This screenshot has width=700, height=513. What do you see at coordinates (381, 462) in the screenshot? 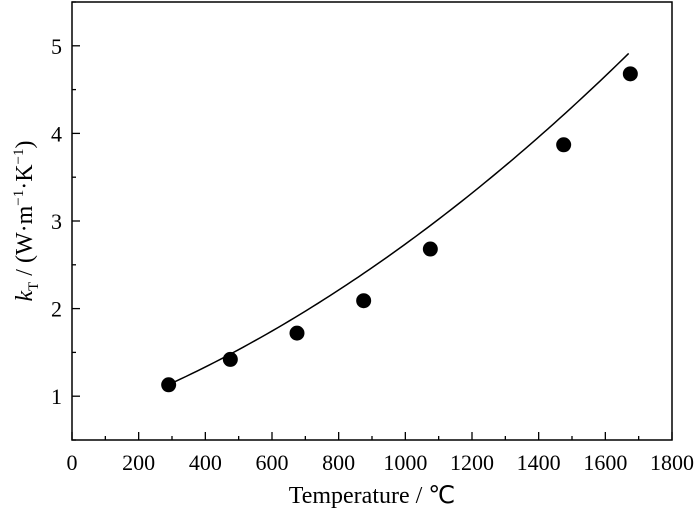
I see `x-axis-tick-labels: 0 200 400 600 800 1000 1200 1400 1600 1800` at bounding box center [381, 462].